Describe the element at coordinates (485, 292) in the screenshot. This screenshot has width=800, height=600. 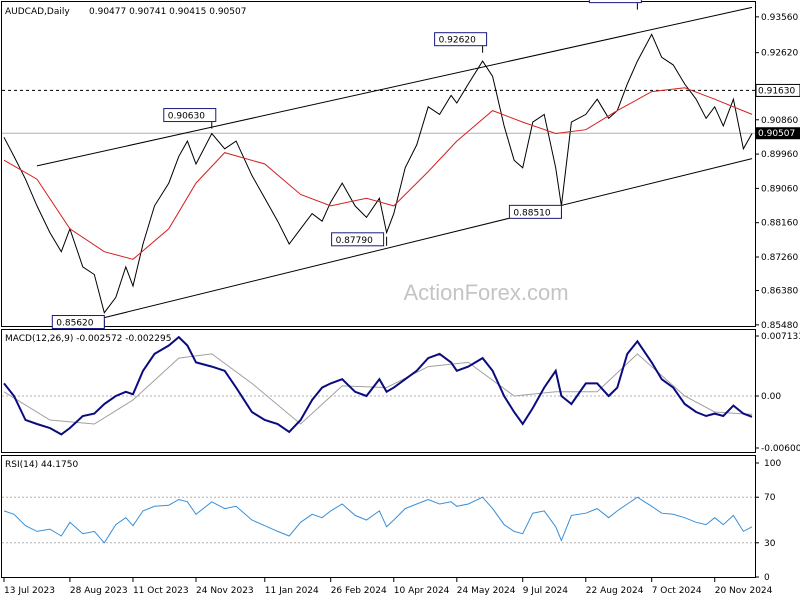
I see `watermark: ActionForex.com` at that location.